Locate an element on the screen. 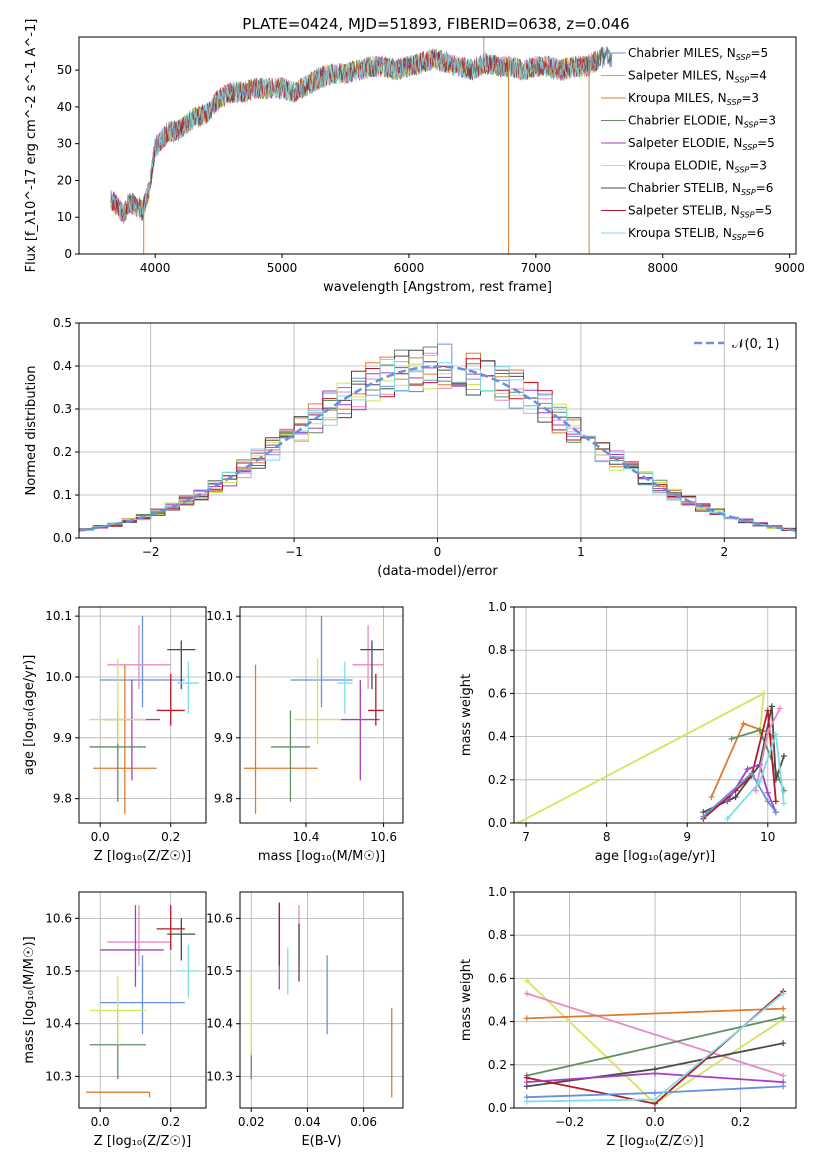  x-tick-label: −0.2 is located at coordinates (569, 1122).